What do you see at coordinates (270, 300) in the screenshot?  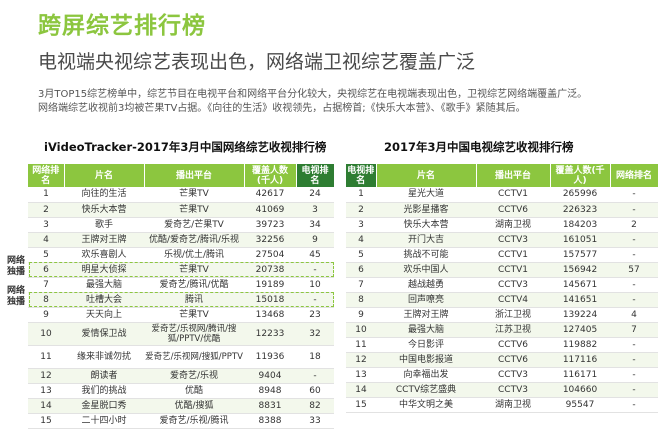 I see `network-table-cell: 15018` at bounding box center [270, 300].